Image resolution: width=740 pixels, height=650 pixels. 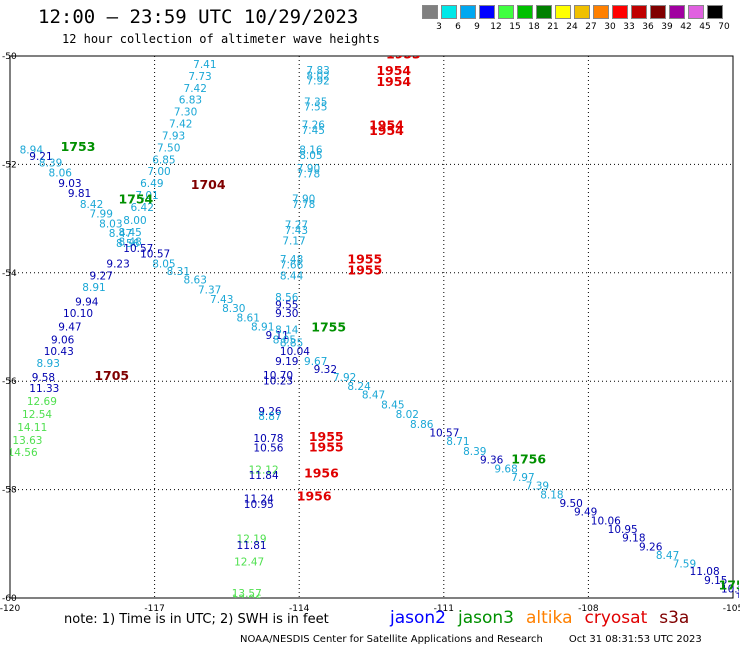 I want to click on pass-time-label: 1704, so click(x=208, y=184).